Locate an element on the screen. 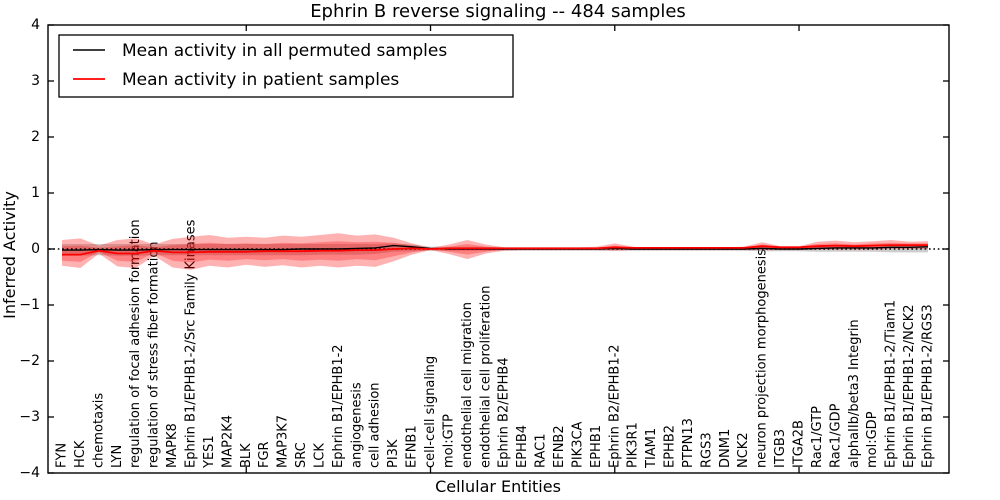 The height and width of the screenshot is (500, 1000). x-tick-label: LCK is located at coordinates (320, 455).